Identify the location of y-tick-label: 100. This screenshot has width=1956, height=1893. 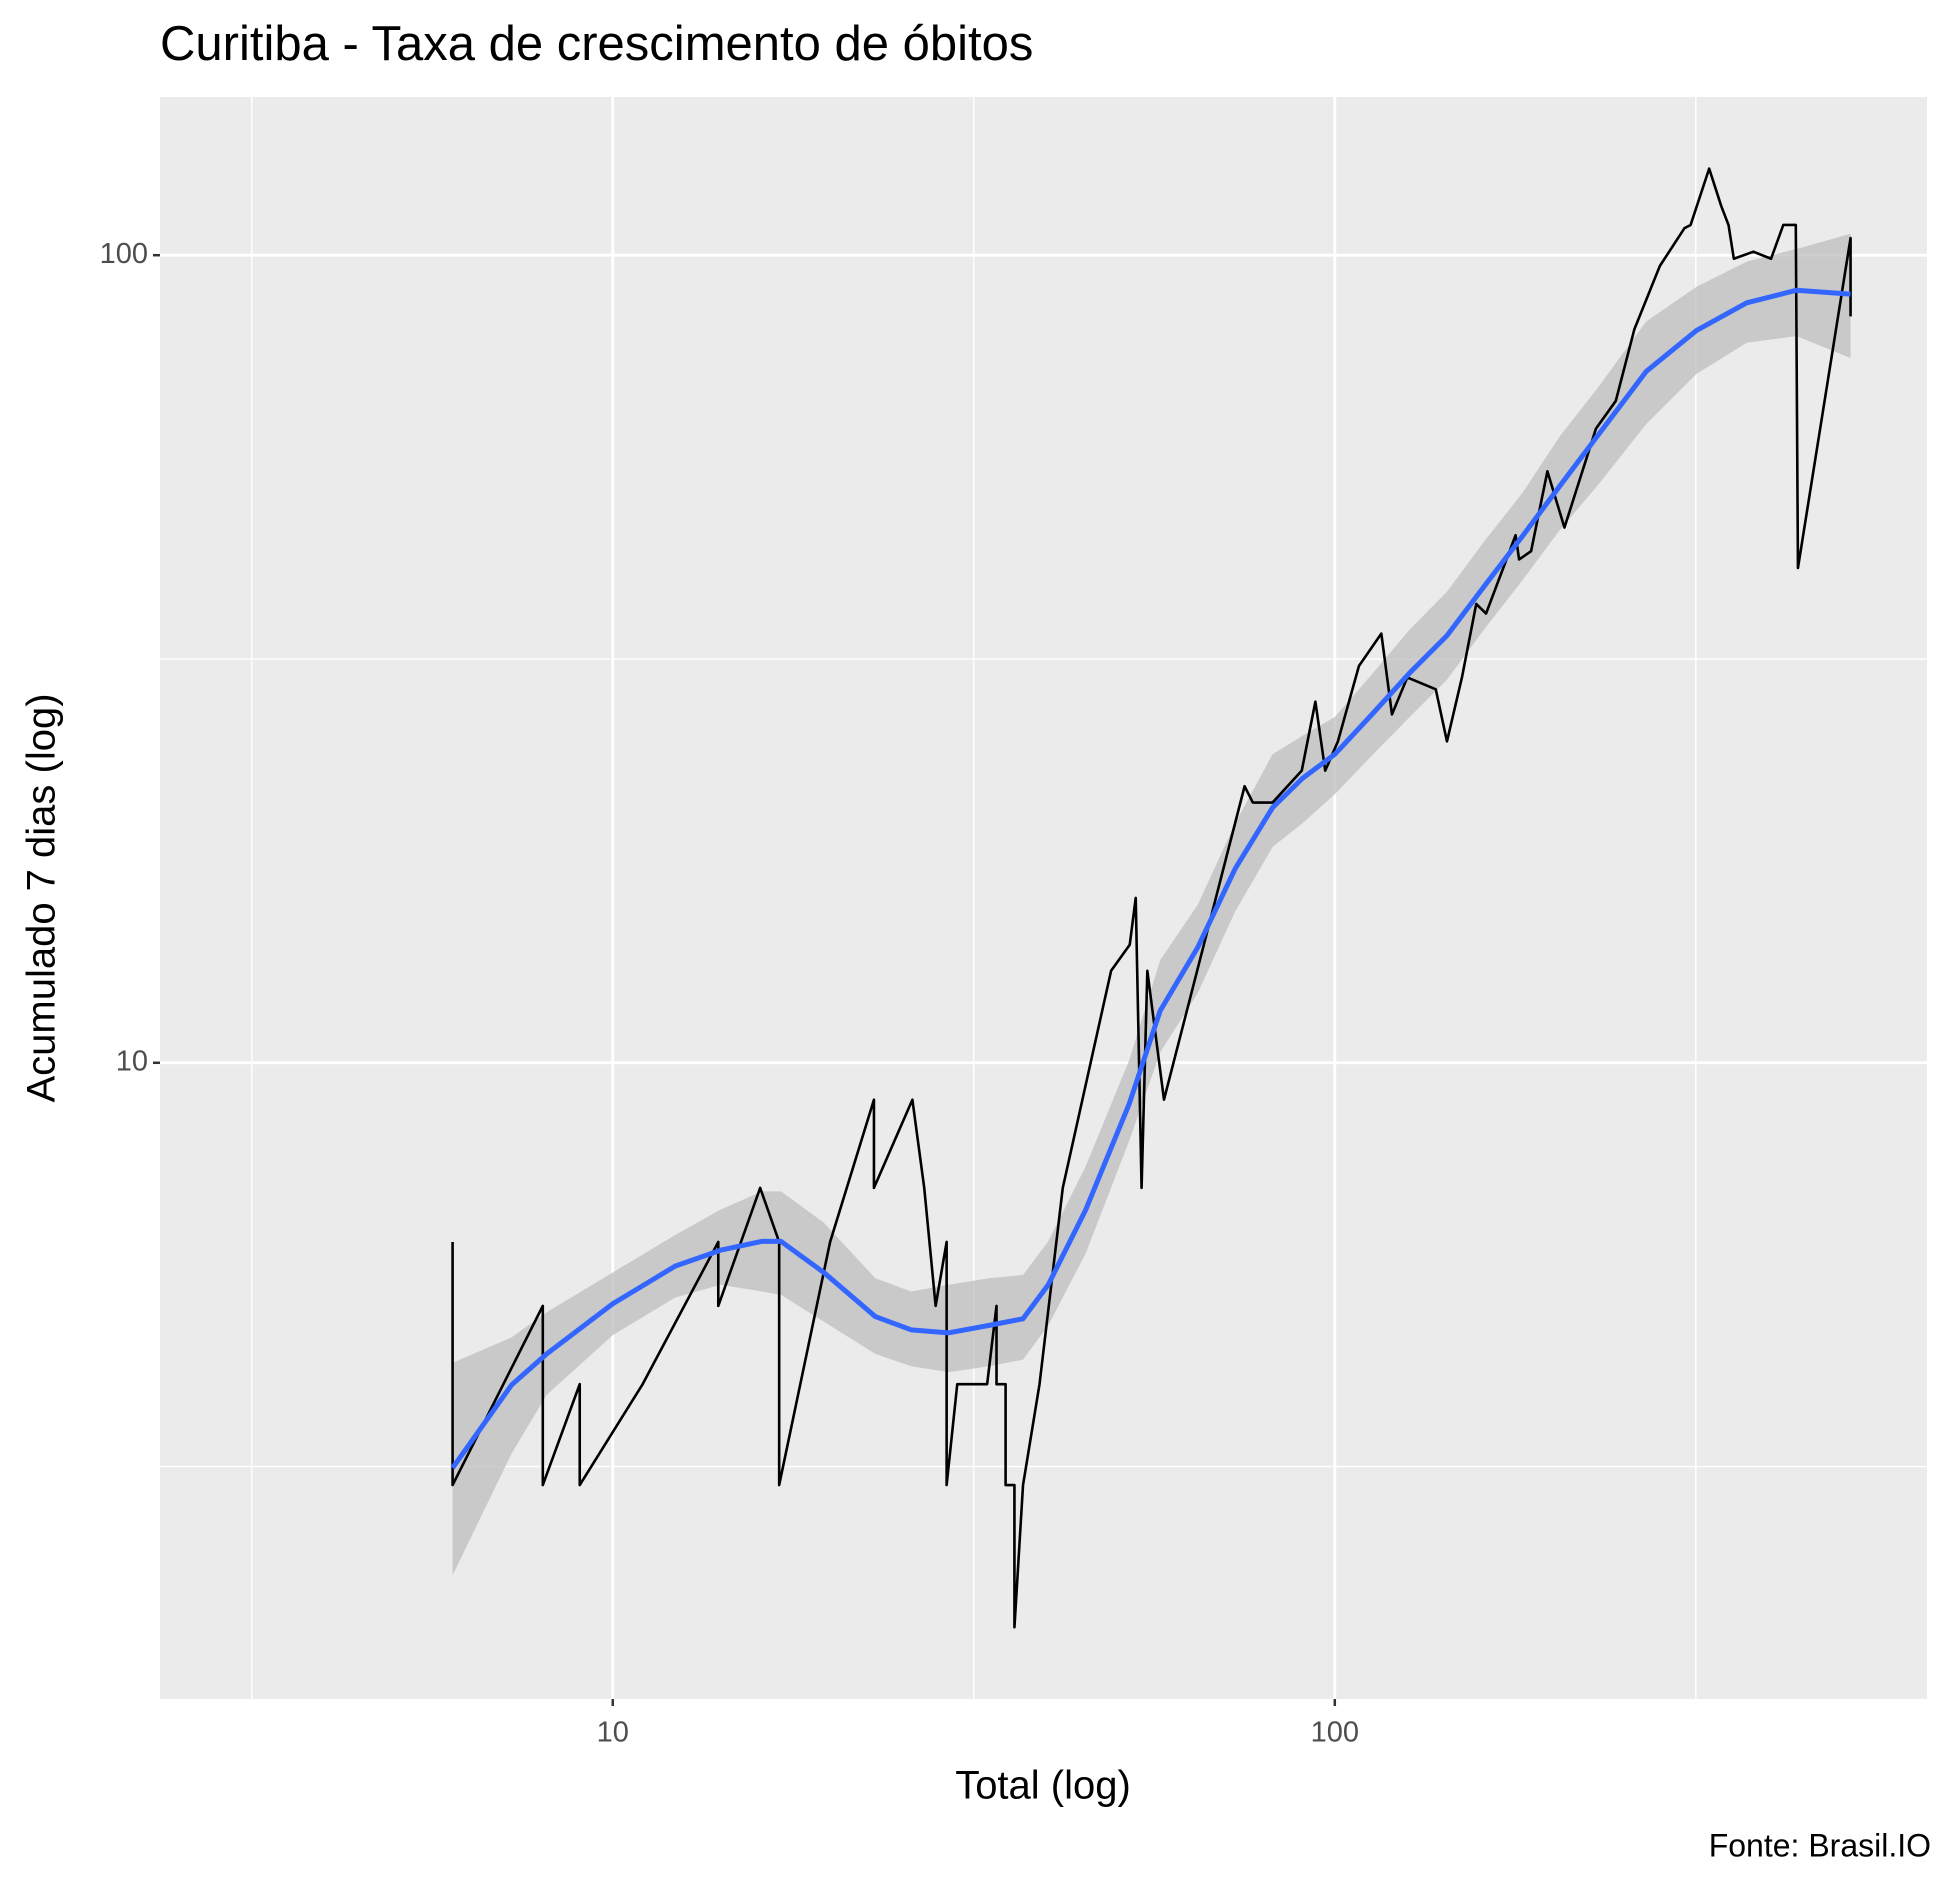
(124, 254).